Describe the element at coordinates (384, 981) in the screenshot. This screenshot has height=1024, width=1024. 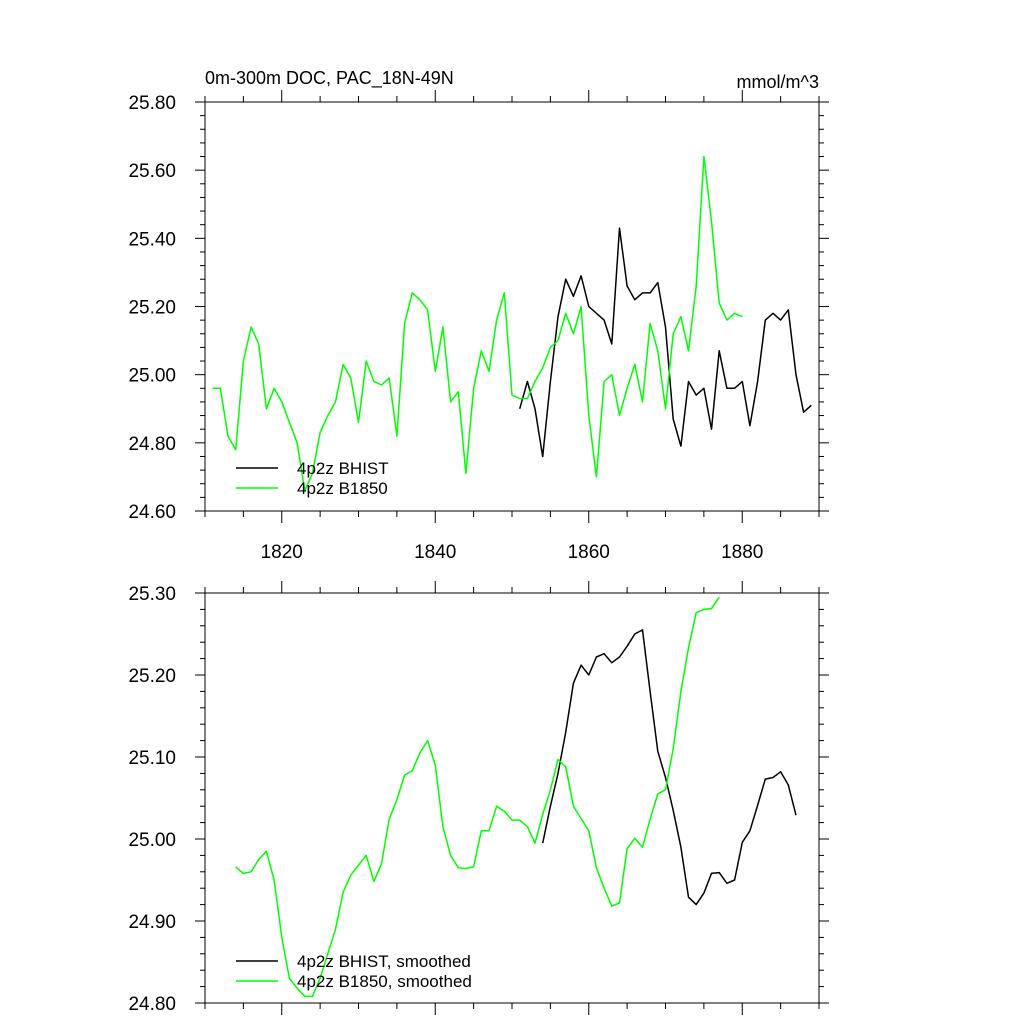
I see `legend-entry: 4p2z B1850, smoothed` at that location.